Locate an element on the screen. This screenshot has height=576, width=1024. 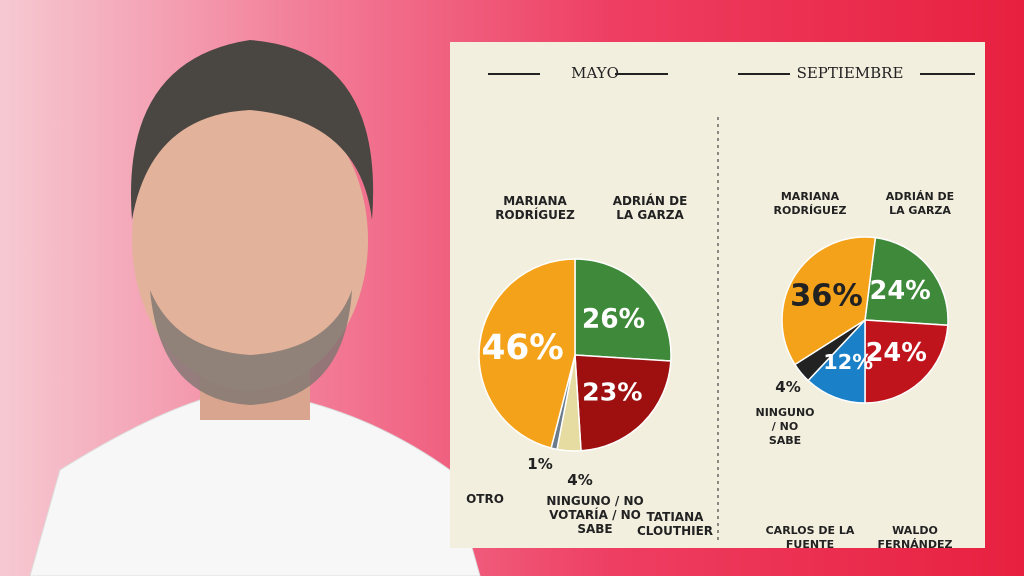
shirt is located at coordinates (255, 487).